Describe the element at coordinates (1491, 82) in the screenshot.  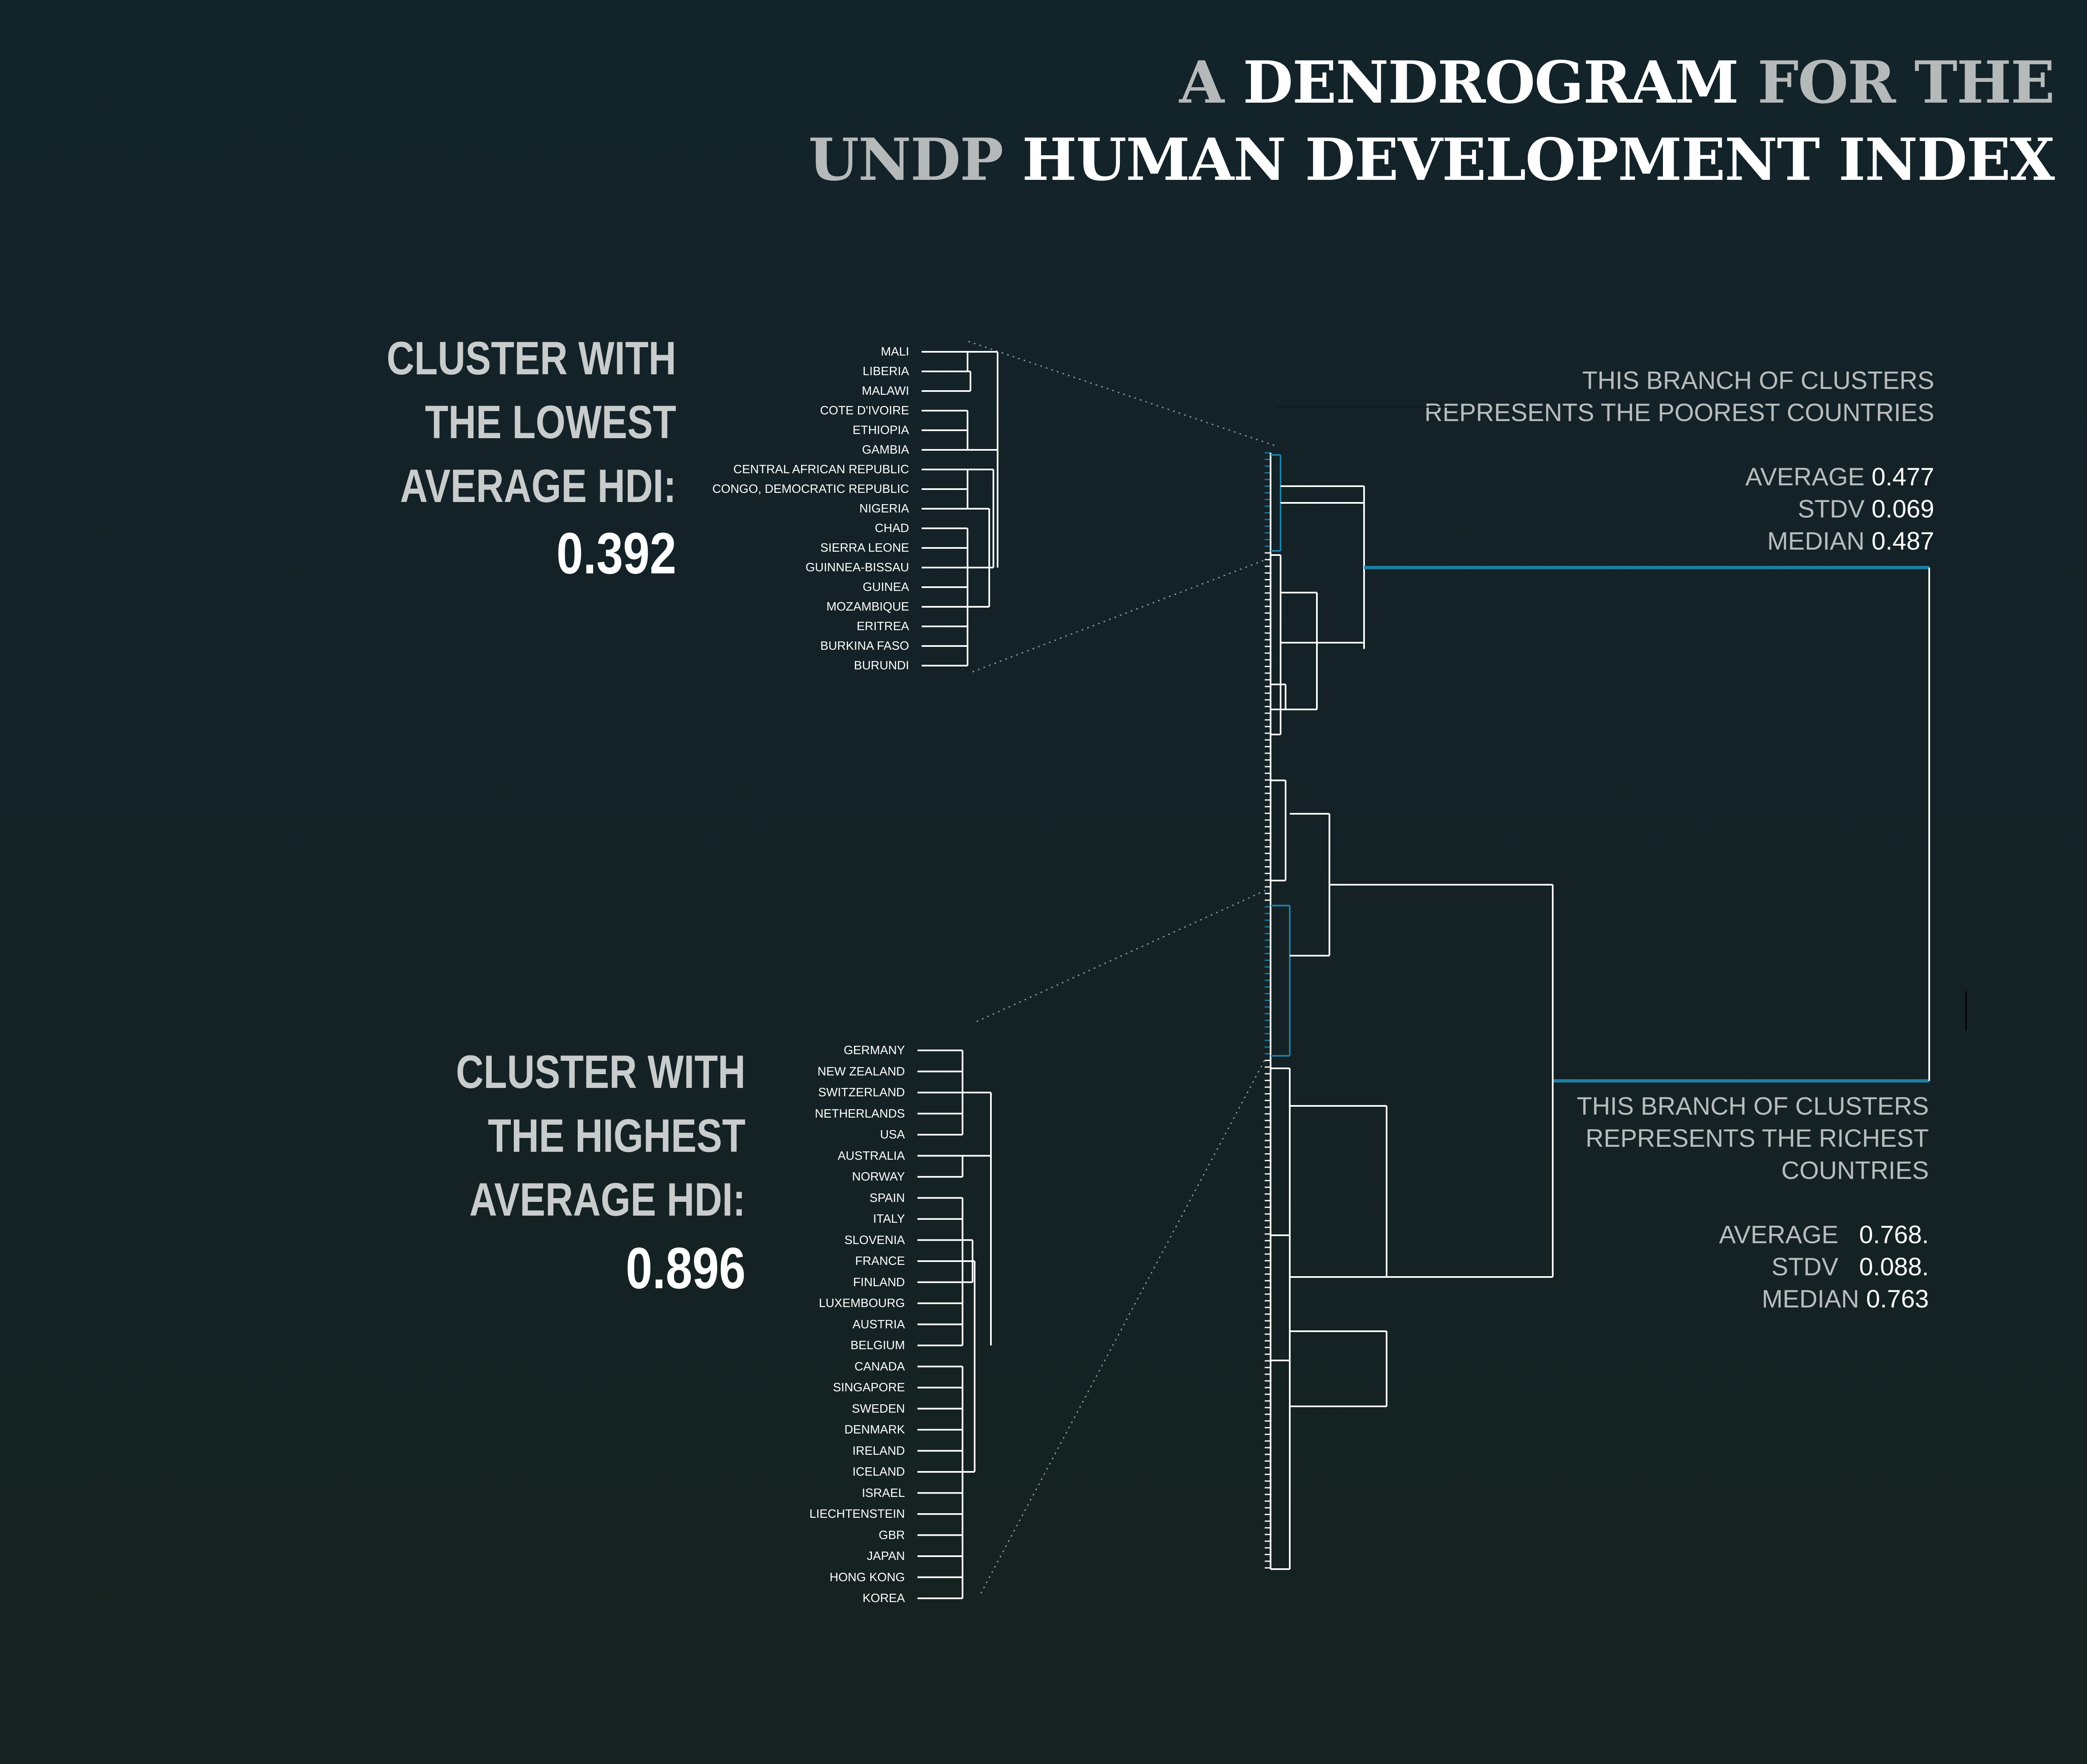
I see `title-word-dendrogram: DENDROGRAM` at that location.